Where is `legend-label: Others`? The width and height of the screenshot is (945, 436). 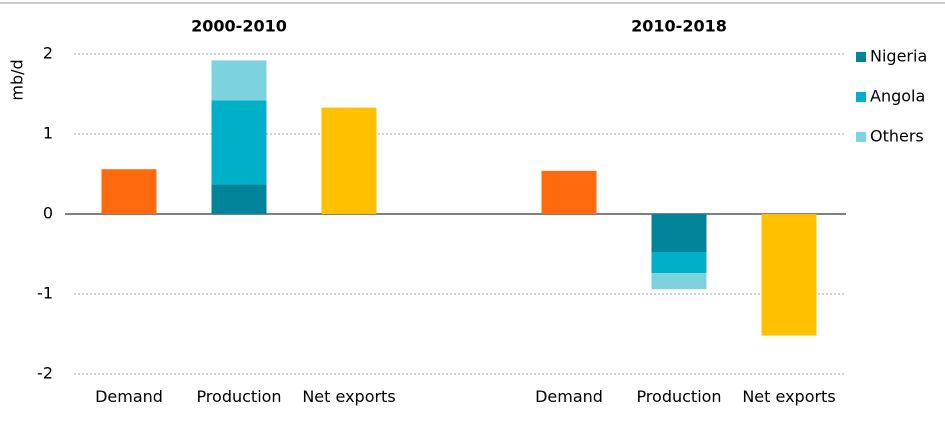 legend-label: Others is located at coordinates (897, 136).